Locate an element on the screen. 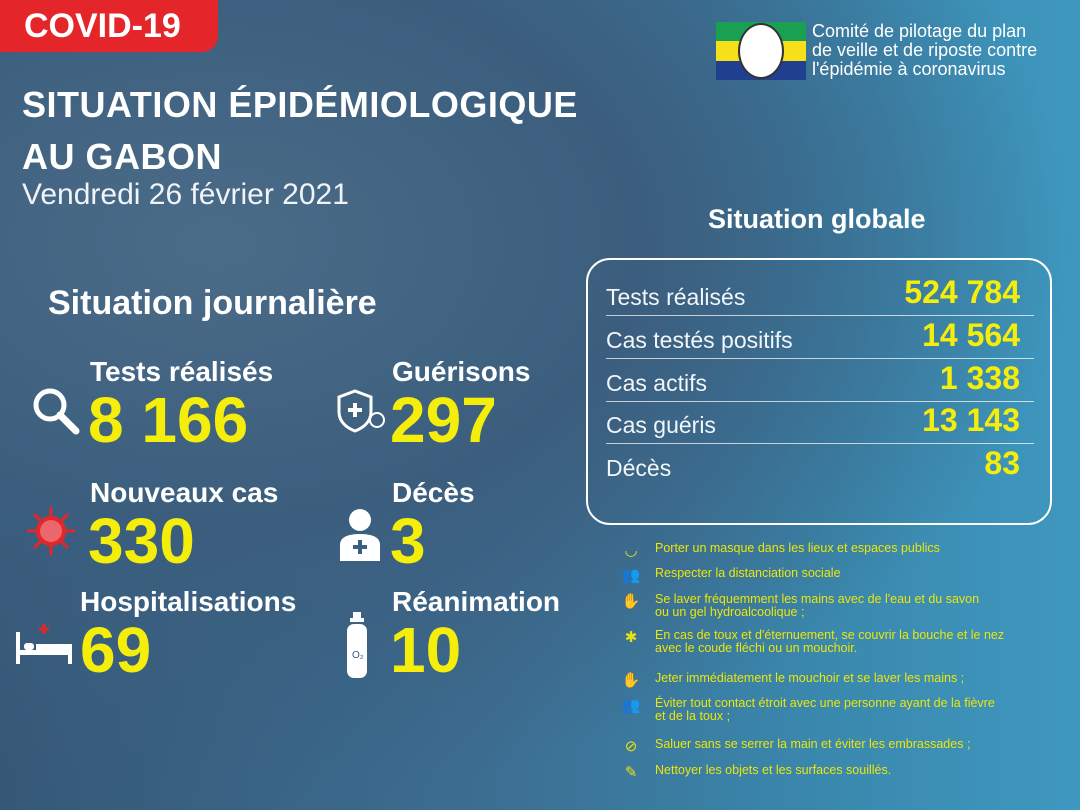 This screenshot has height=810, width=1080. row-value: 14 564 is located at coordinates (971, 335).